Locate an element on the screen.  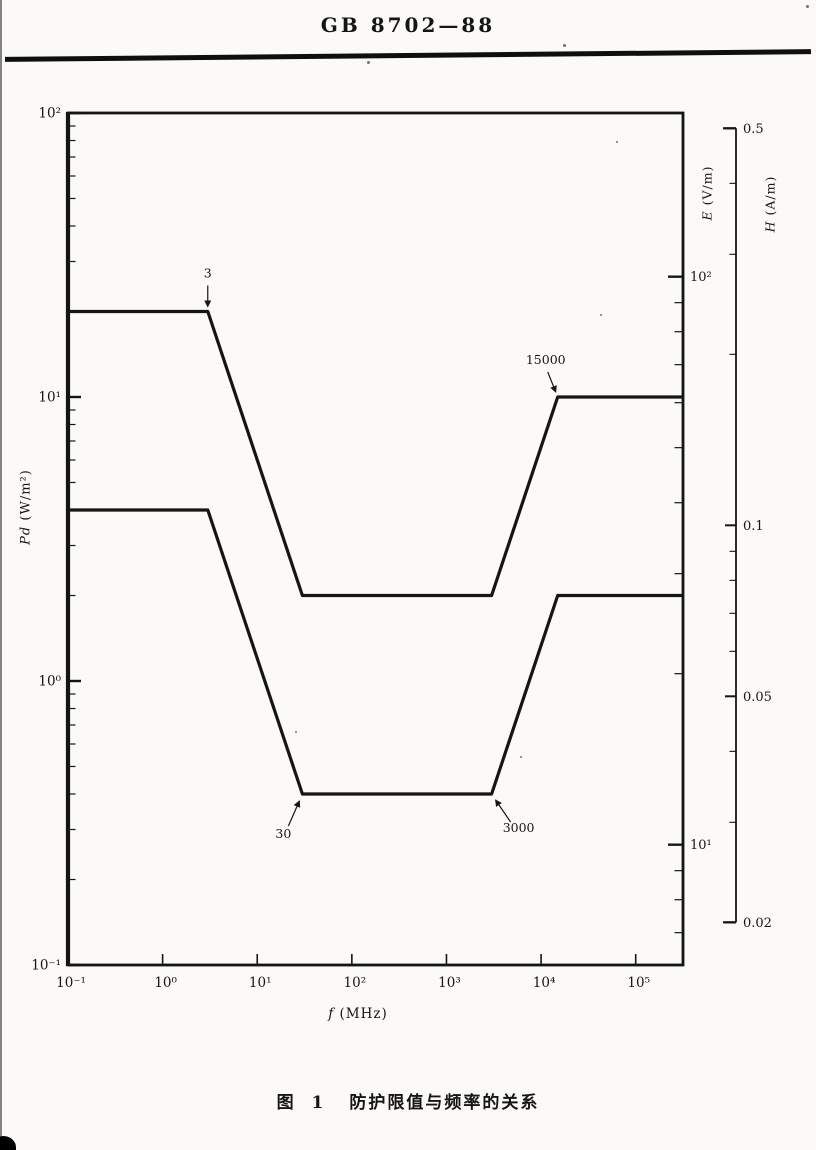
pd-tick-label: 10² is located at coordinates (49, 114).